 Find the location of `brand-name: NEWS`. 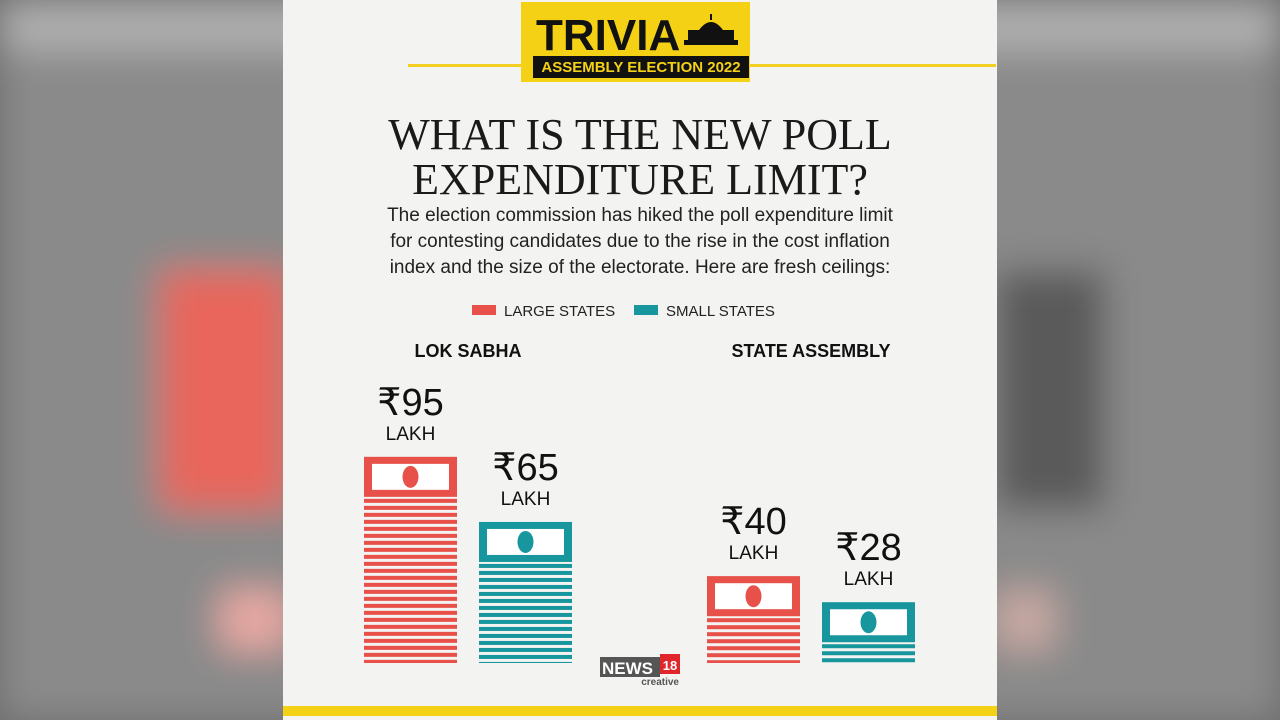

brand-name: NEWS is located at coordinates (627, 668).